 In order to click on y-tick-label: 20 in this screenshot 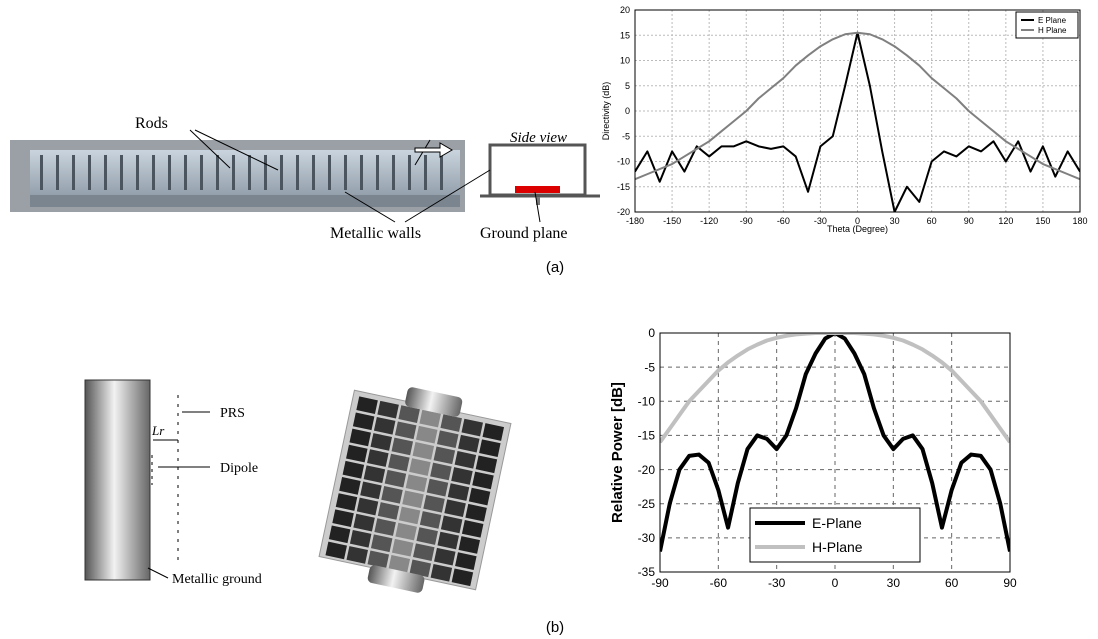, I will do `click(625, 10)`.